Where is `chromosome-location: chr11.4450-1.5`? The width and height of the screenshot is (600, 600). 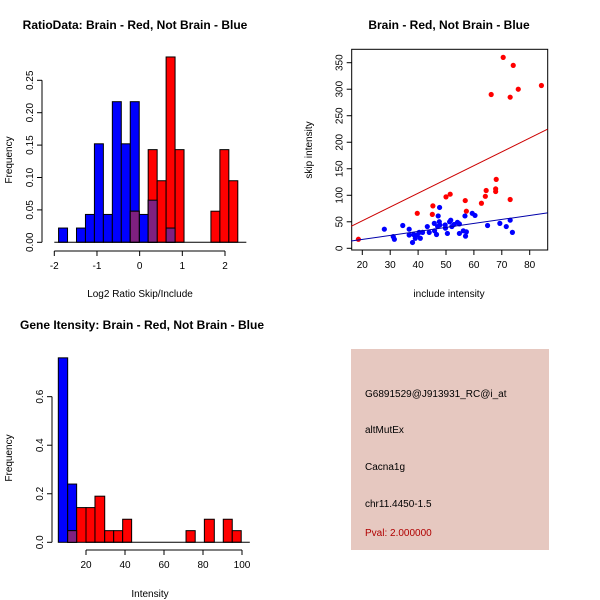 chromosome-location: chr11.4450-1.5 is located at coordinates (398, 504).